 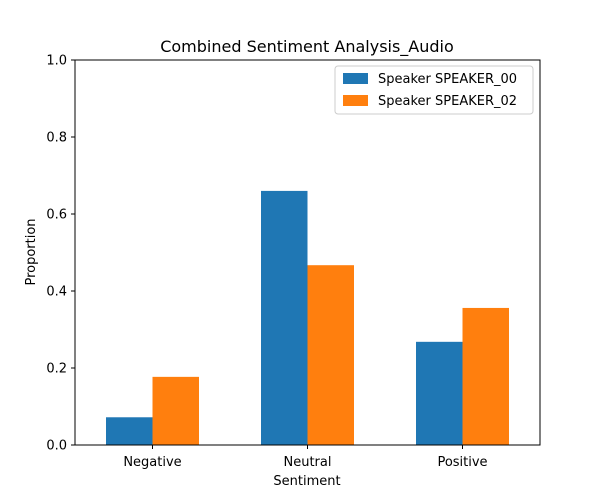 I want to click on legend-label-speaker-00: Speaker SPEAKER_00, so click(x=447, y=79).